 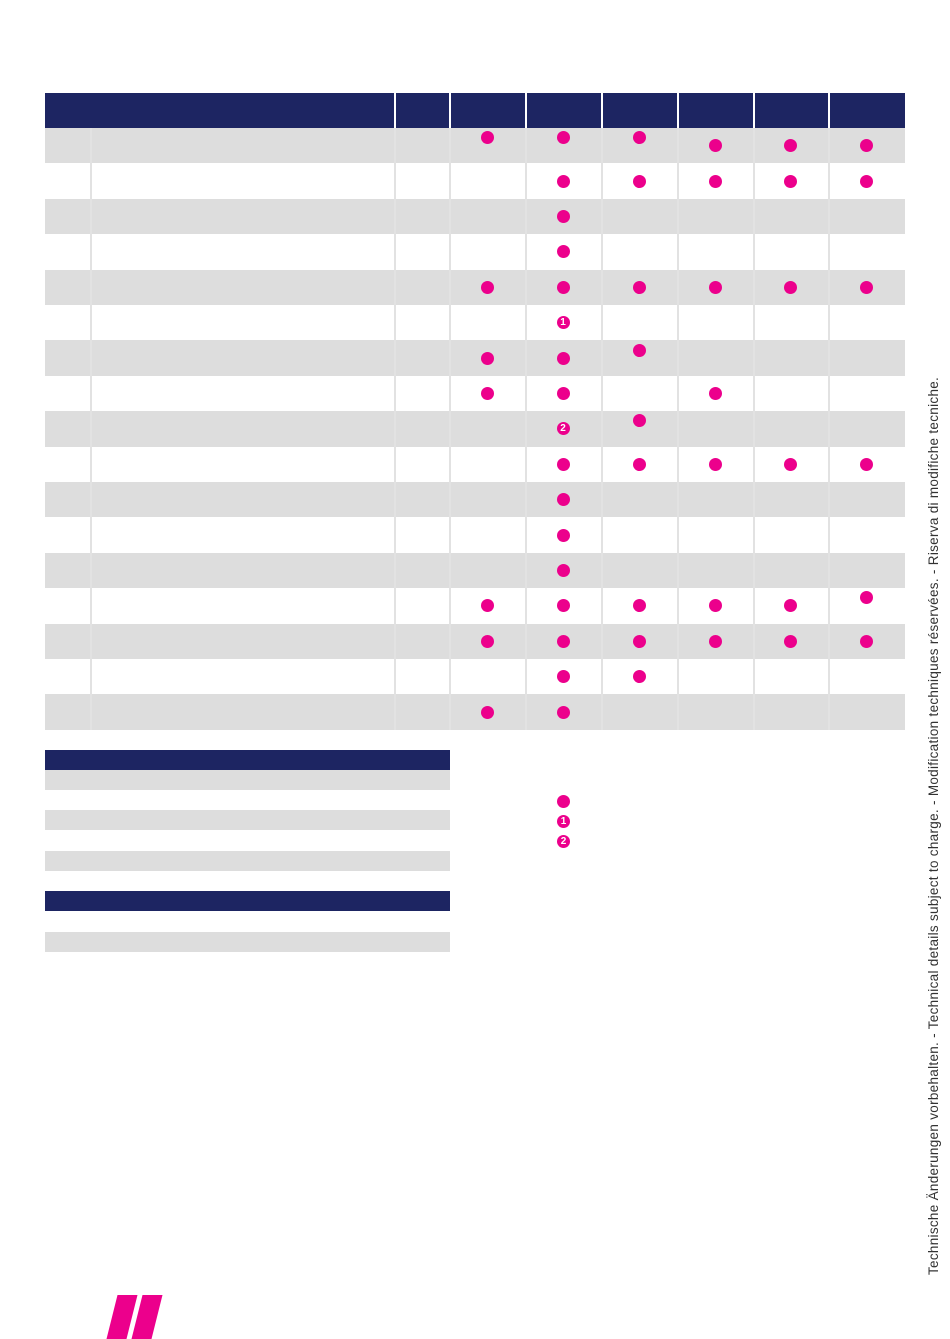 What do you see at coordinates (563, 821) in the screenshot?
I see `legend-footnote-1: 1` at bounding box center [563, 821].